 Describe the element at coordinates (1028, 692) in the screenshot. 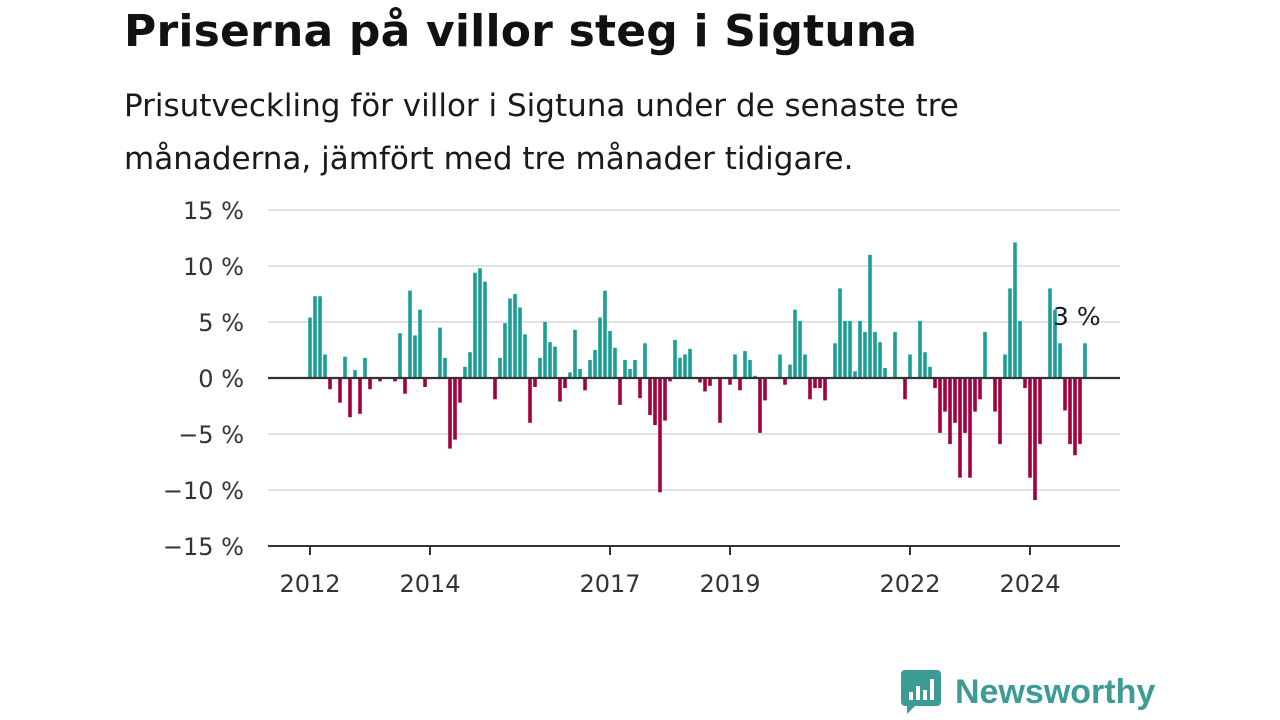

I see `brand-logo: Newsworthy` at that location.